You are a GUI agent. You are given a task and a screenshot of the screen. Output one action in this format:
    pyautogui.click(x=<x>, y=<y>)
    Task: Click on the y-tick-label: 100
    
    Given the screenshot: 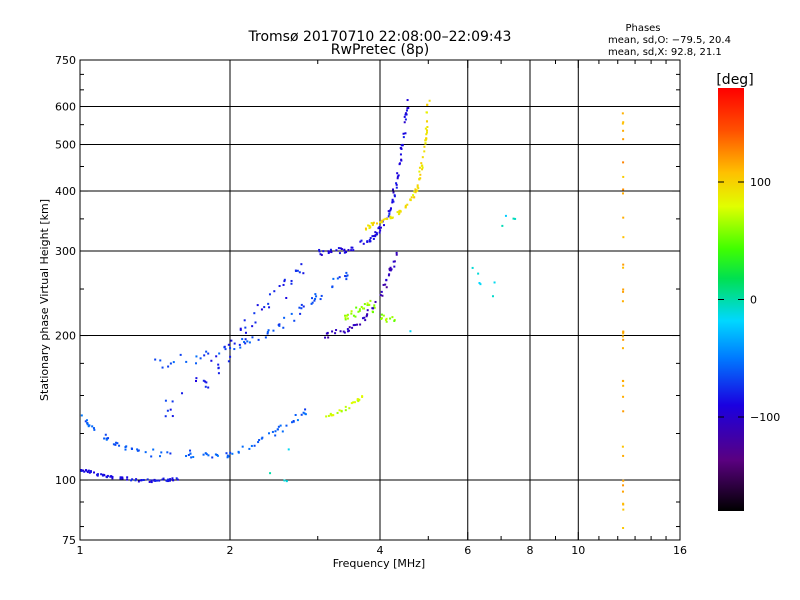 What is the action you would take?
    pyautogui.click(x=65, y=480)
    